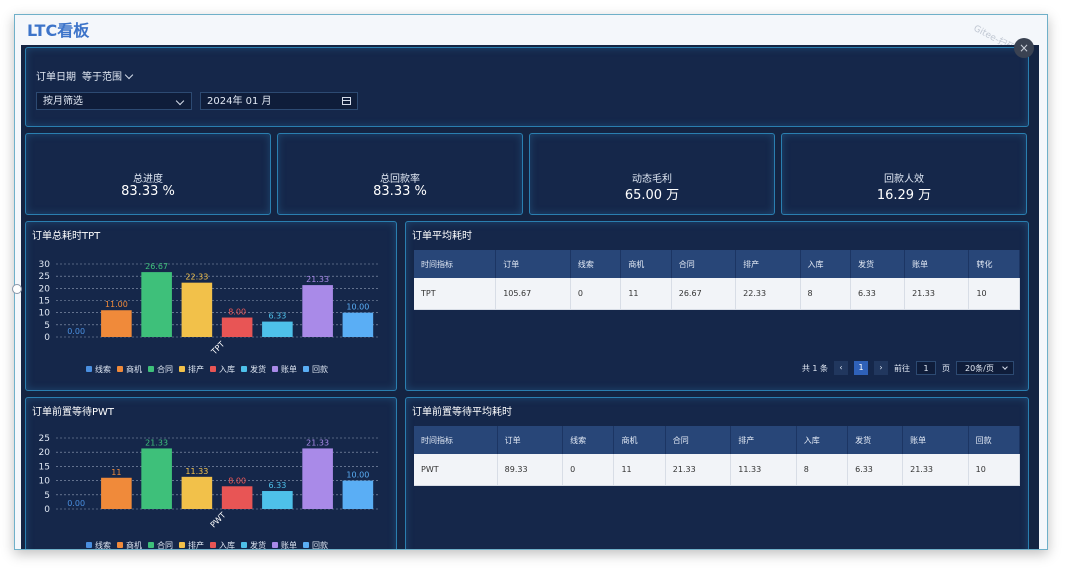  Describe the element at coordinates (134, 544) in the screenshot. I see `legend-label: 商机` at that location.